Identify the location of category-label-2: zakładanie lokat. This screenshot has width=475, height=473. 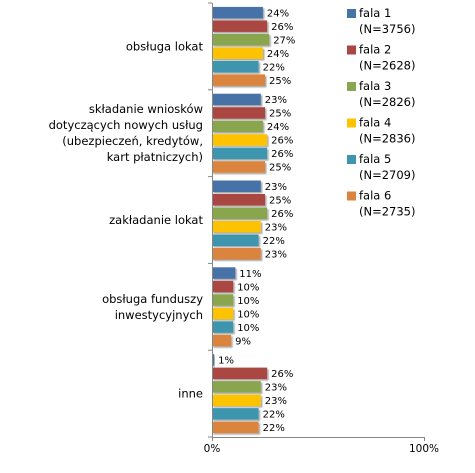
(156, 220).